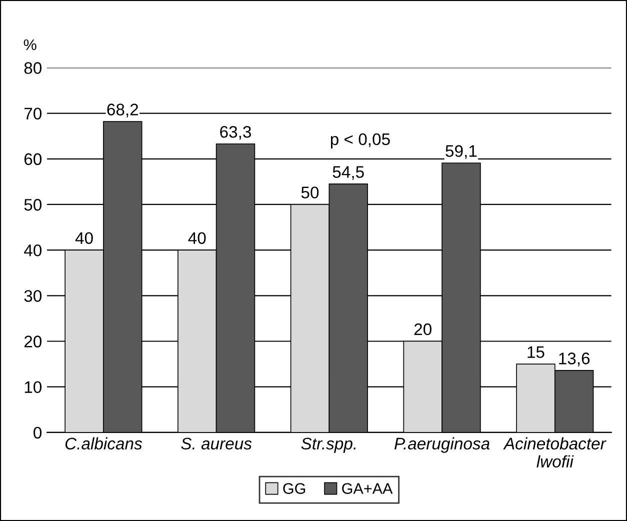  Describe the element at coordinates (33, 342) in the screenshot. I see `y-tick-label: 20` at that location.